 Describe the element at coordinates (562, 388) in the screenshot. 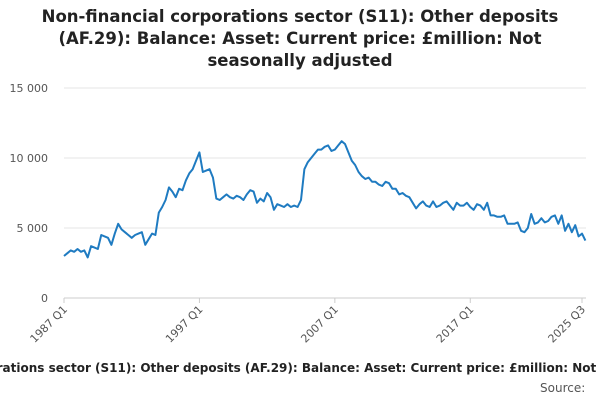

I see `source: Source:` at that location.